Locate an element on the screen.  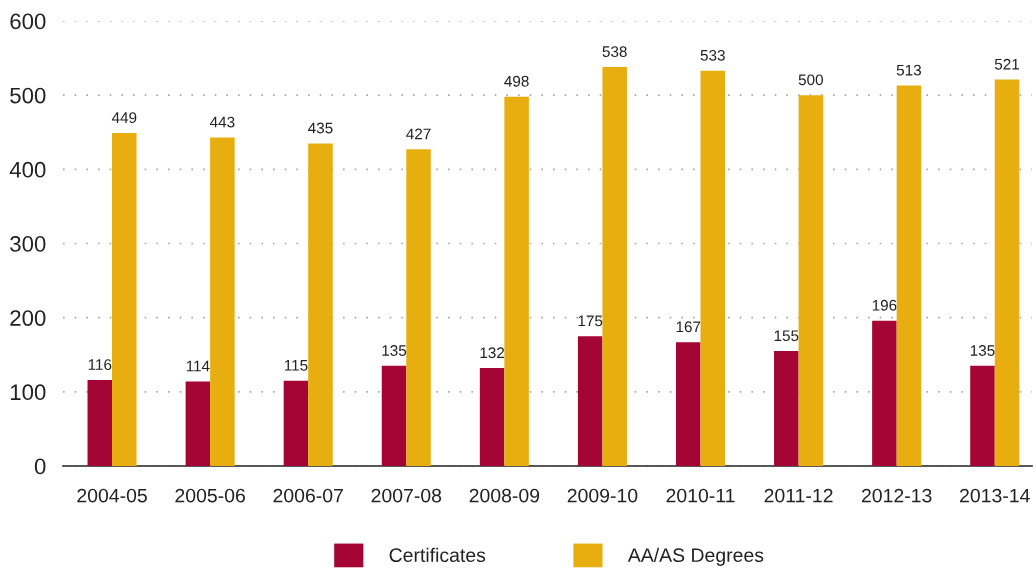
data-label: 443 is located at coordinates (222, 122).